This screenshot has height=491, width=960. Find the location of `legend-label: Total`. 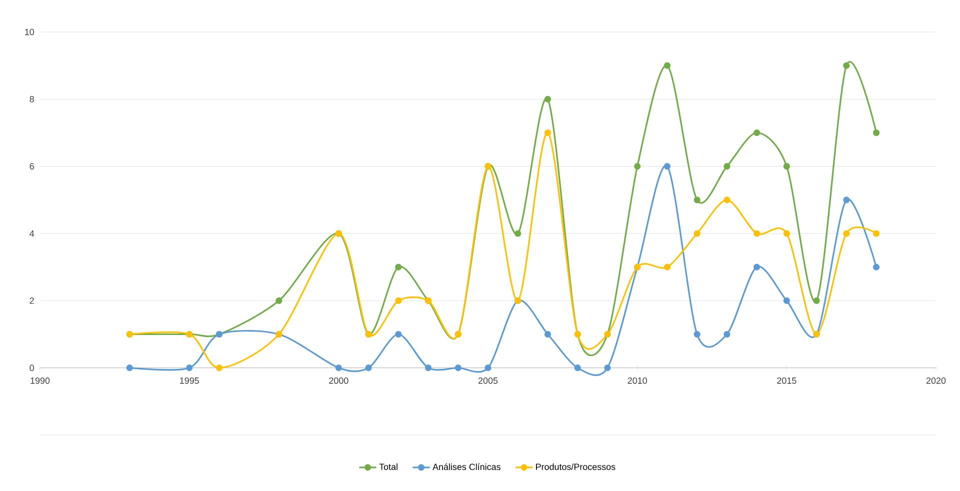

legend-label: Total is located at coordinates (388, 466).